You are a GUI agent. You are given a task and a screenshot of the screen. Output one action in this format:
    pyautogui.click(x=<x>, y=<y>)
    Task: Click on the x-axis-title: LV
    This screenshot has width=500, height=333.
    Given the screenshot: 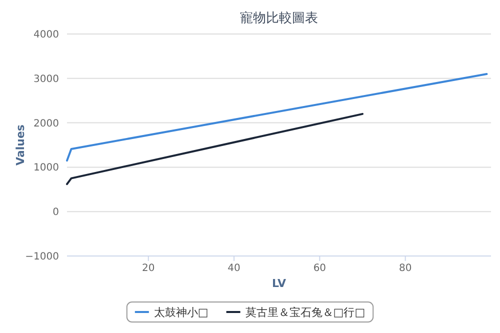 What is the action you would take?
    pyautogui.click(x=279, y=283)
    